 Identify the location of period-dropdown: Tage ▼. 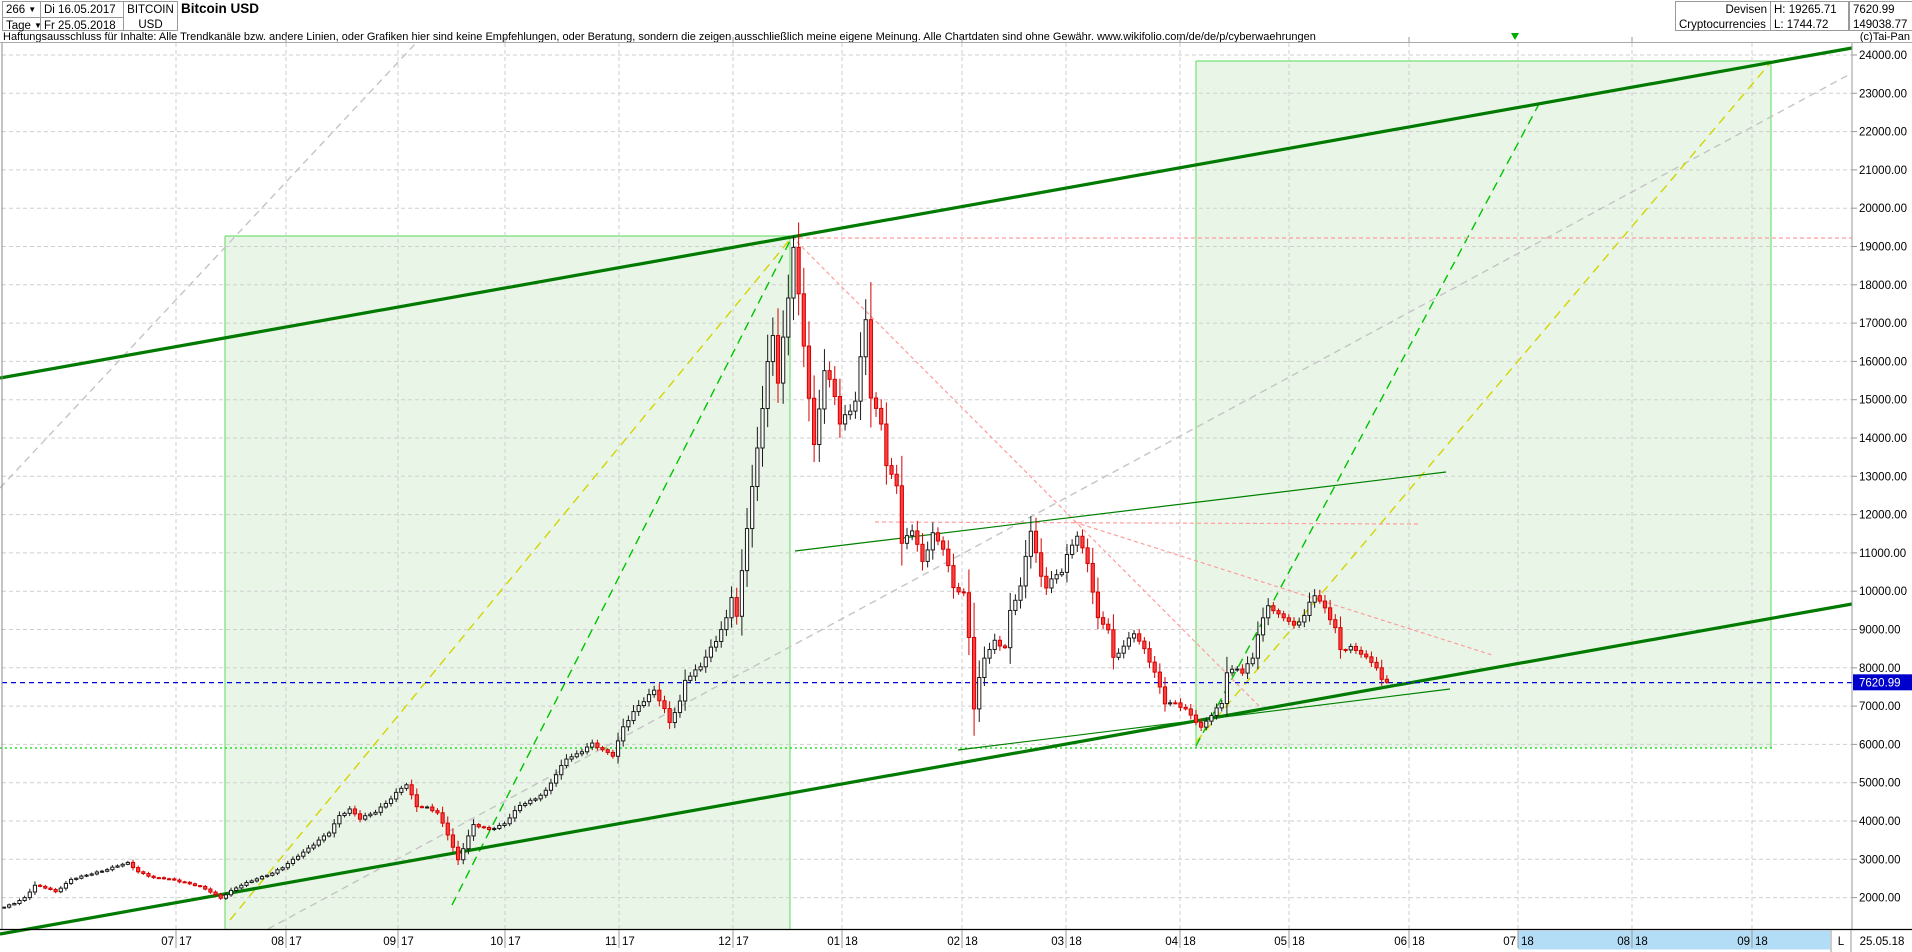
(22, 25).